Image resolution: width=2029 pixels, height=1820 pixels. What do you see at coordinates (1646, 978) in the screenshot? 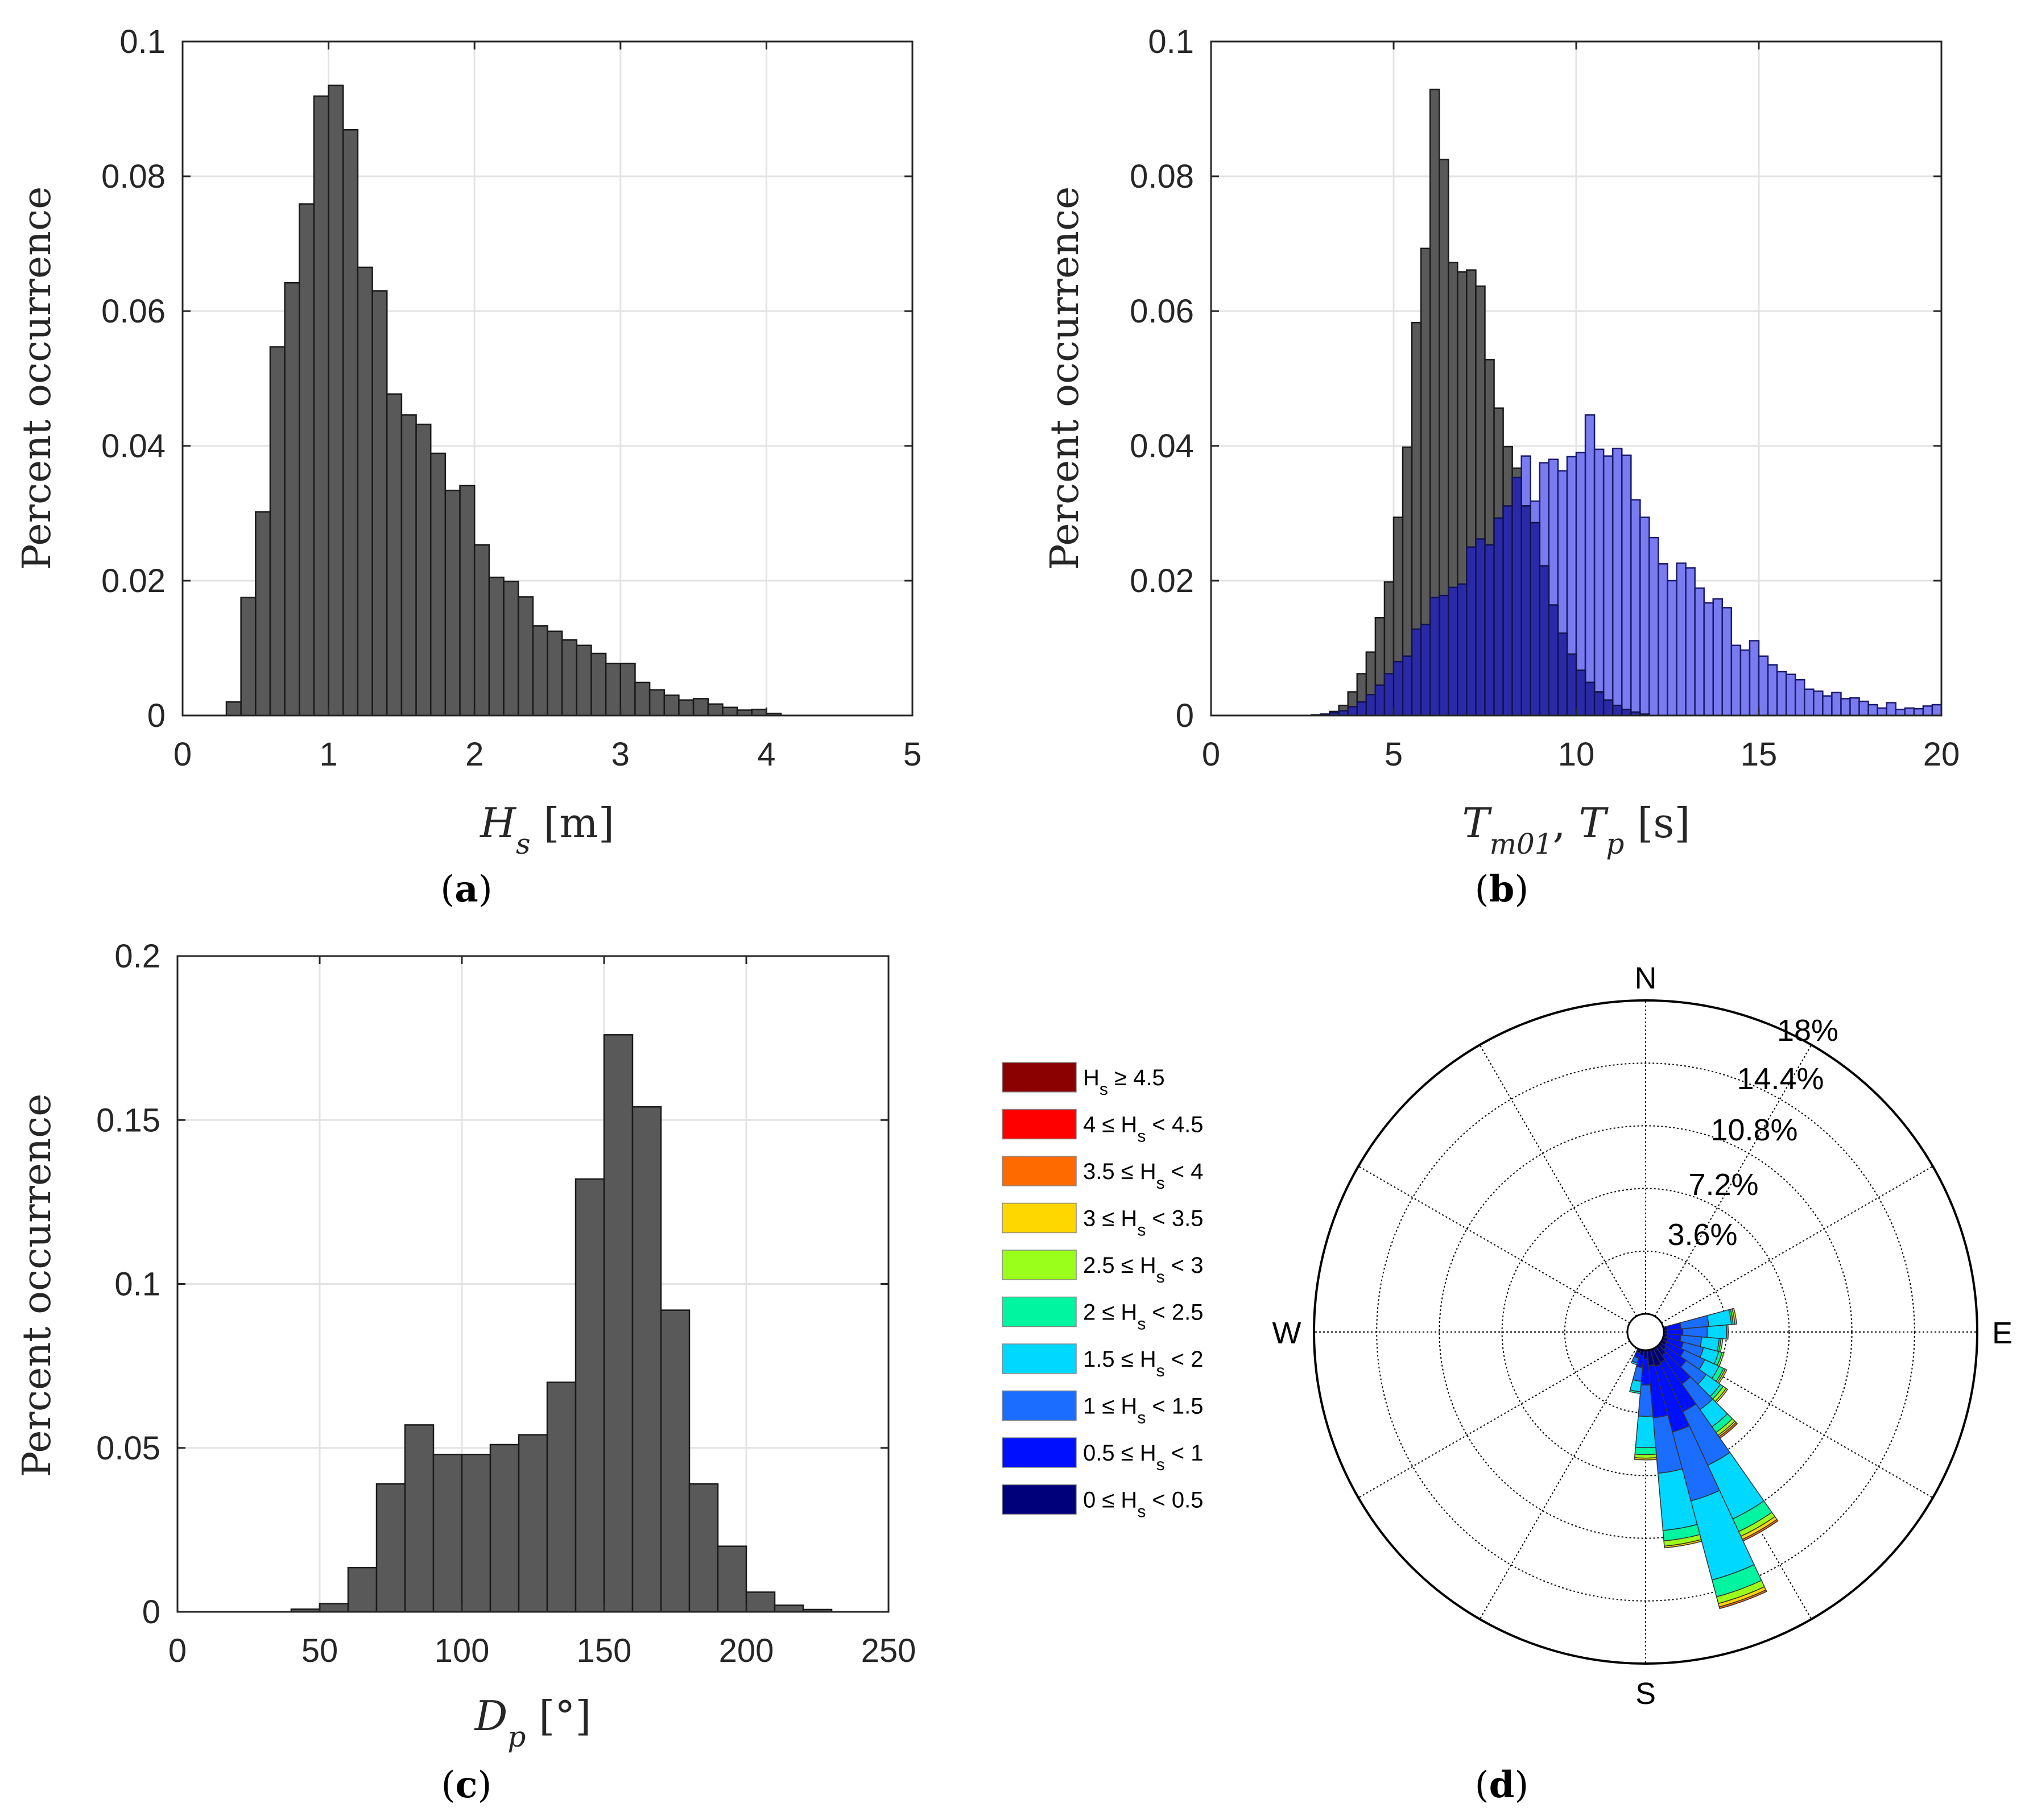
I see `rose-label-n: N` at bounding box center [1646, 978].